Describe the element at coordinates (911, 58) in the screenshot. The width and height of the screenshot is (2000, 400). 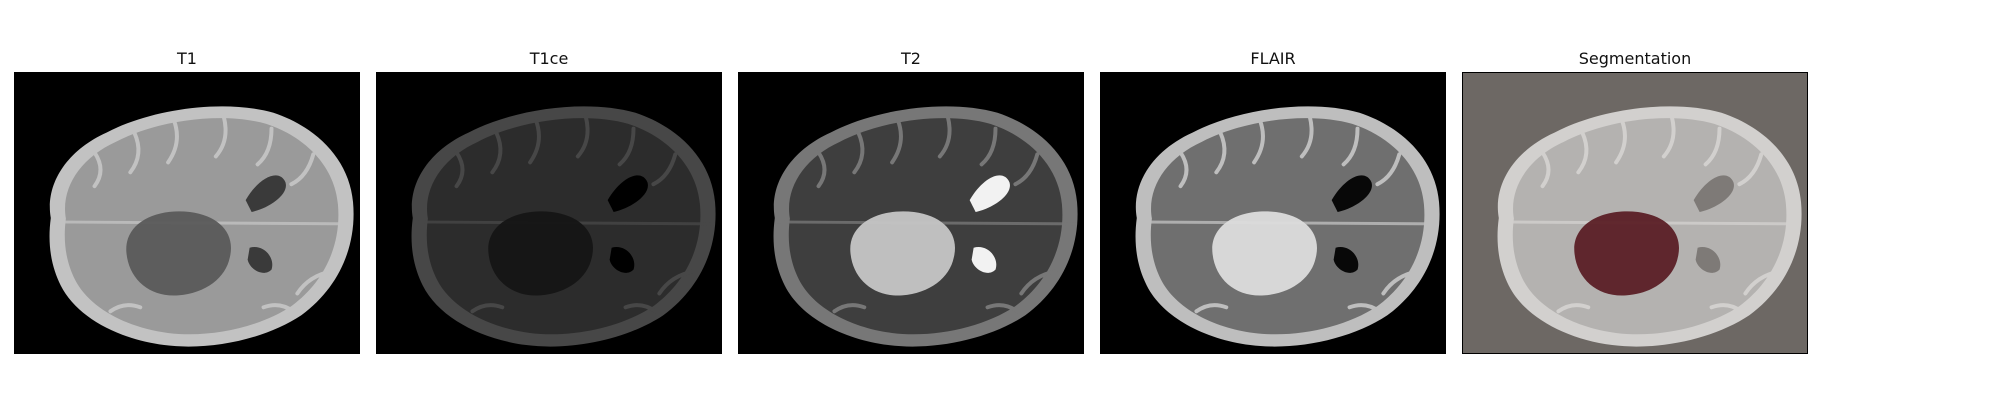
I see `panel-title: T2` at that location.